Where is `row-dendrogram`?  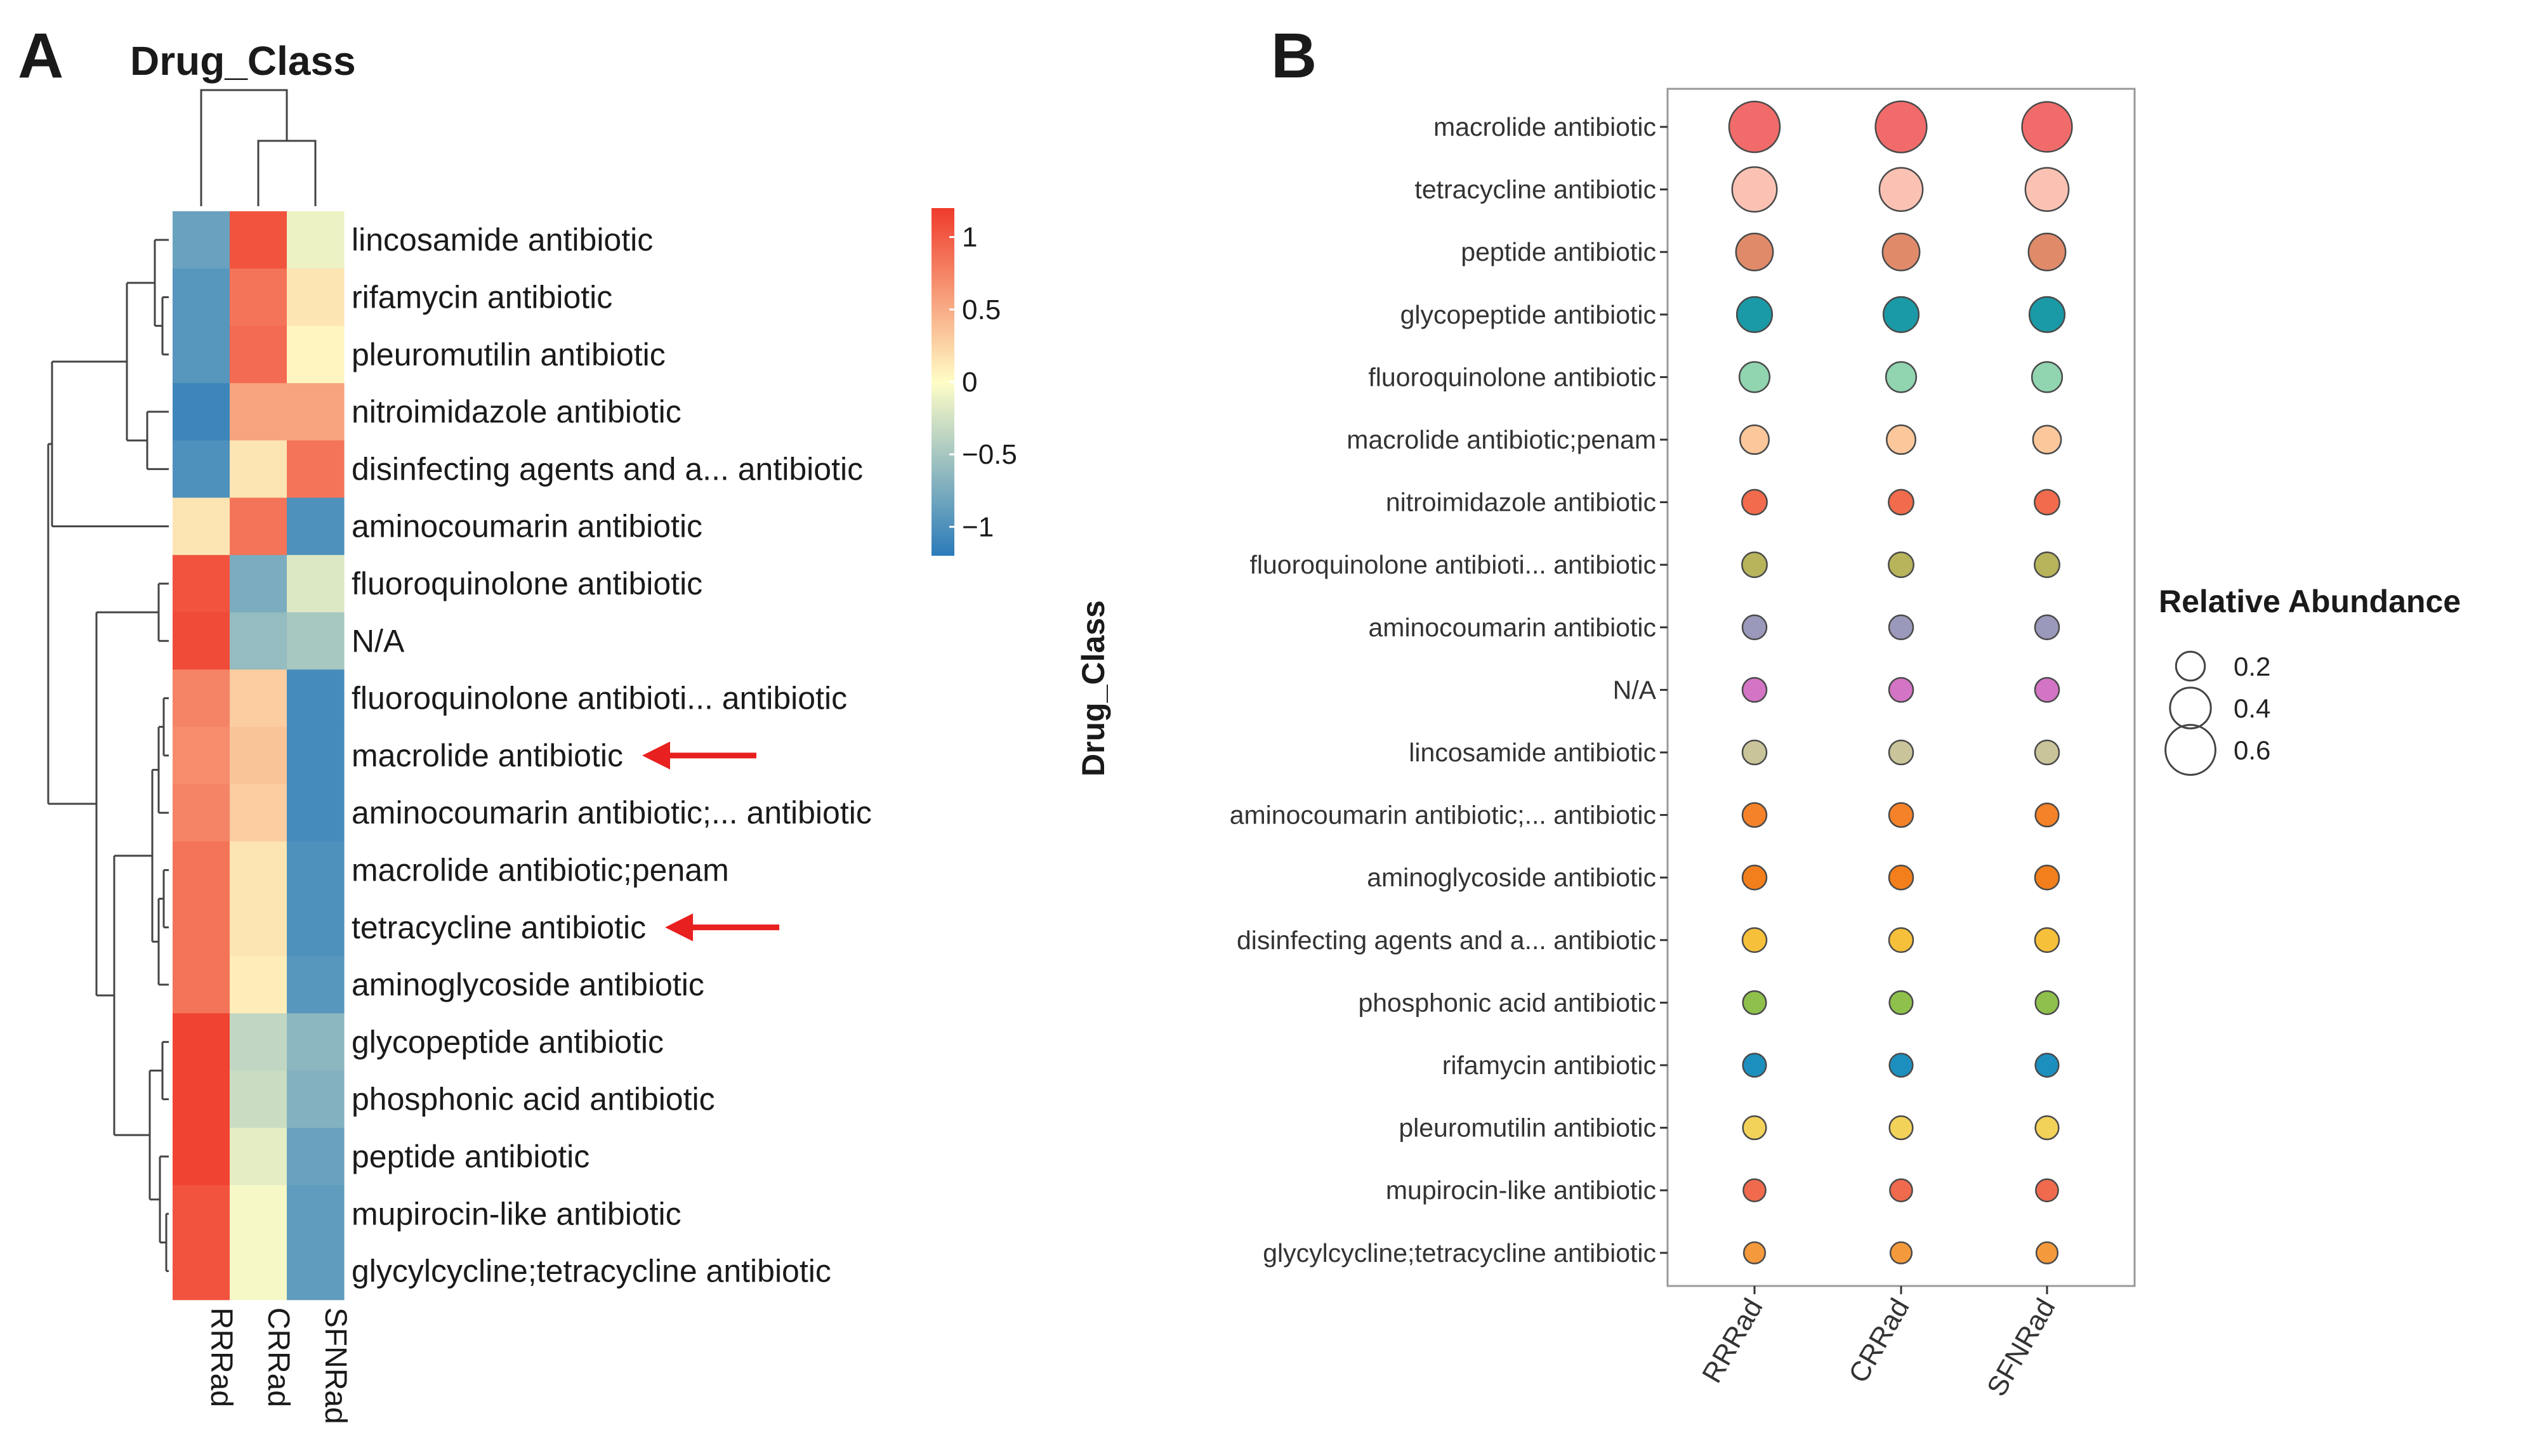 row-dendrogram is located at coordinates (108, 756).